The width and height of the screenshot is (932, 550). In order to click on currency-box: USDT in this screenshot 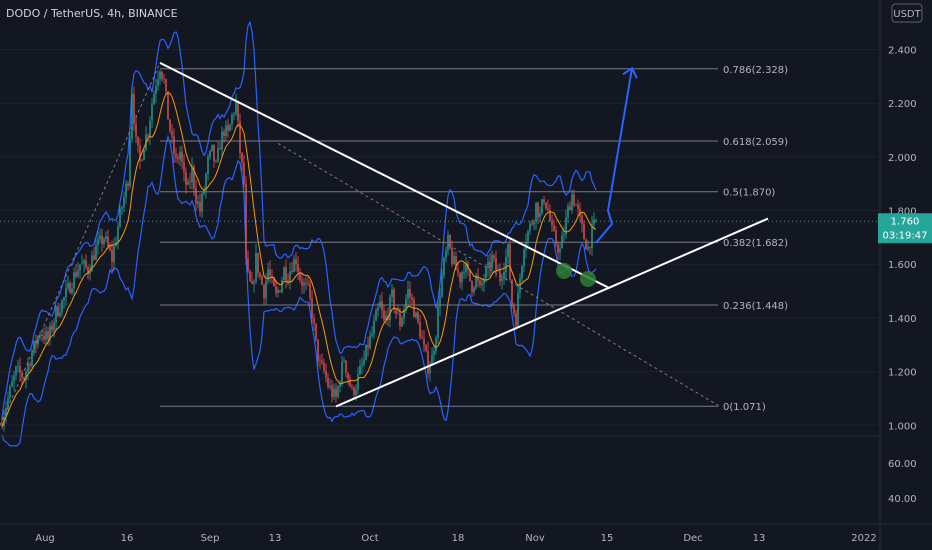, I will do `click(907, 13)`.